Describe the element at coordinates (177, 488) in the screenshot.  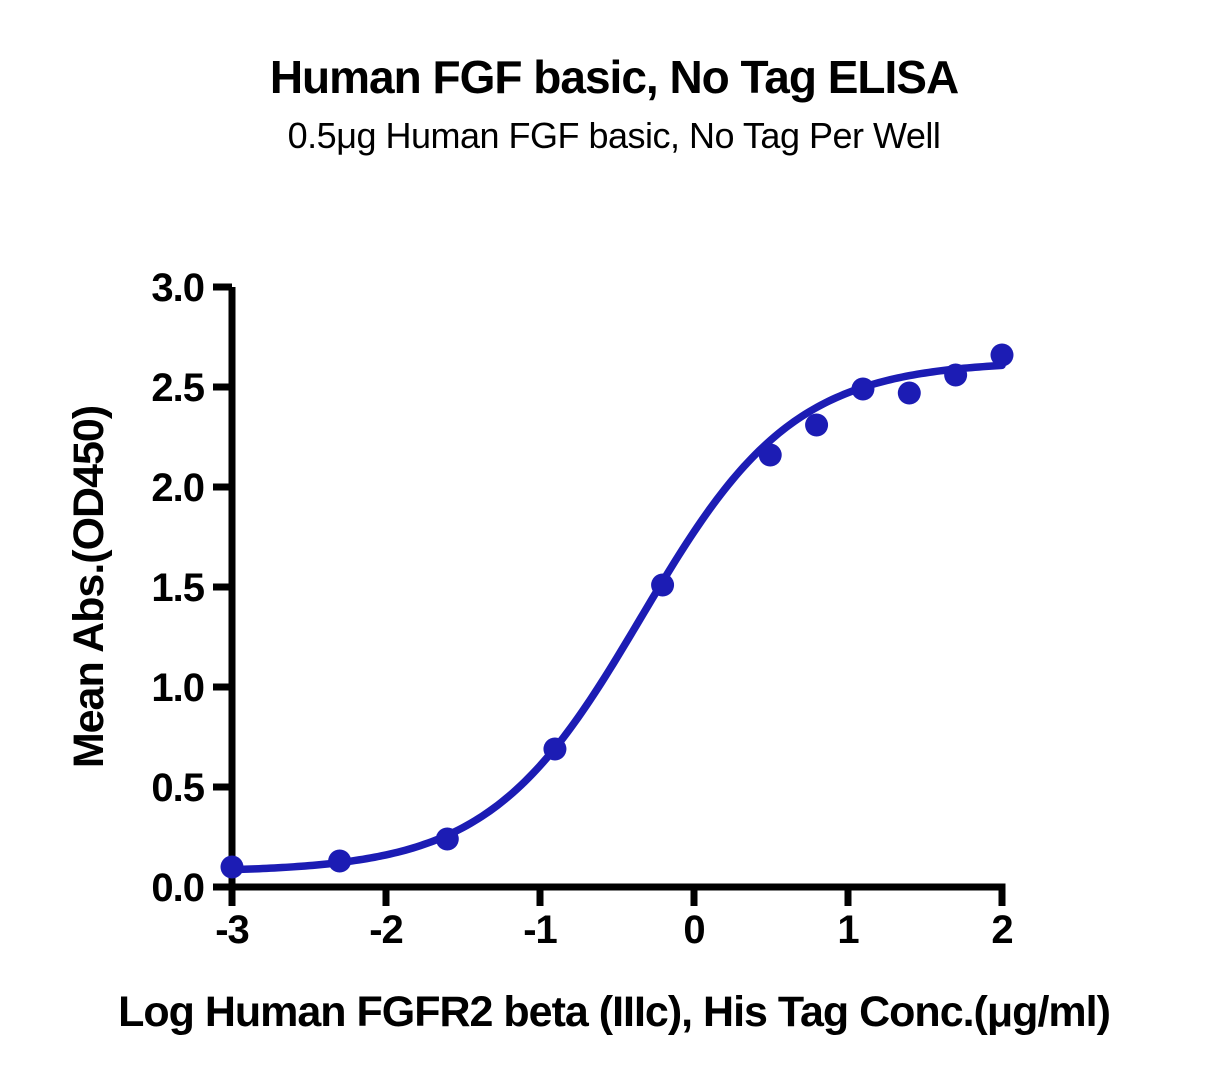
I see `y-tick-label: 2.0` at that location.